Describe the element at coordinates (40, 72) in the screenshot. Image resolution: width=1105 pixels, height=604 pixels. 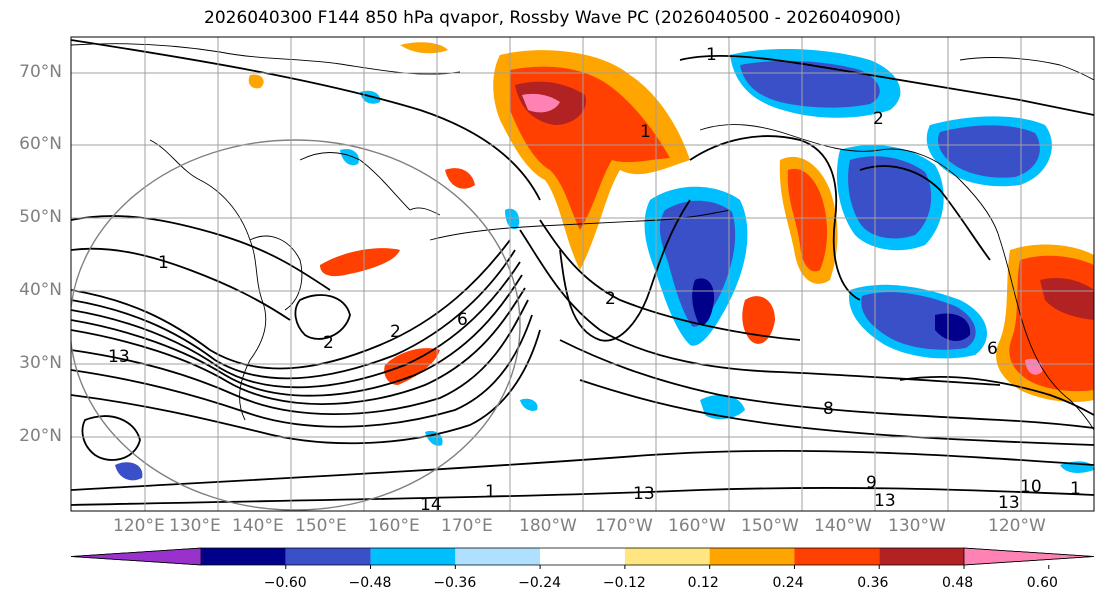
I see `latitude-label: 70°N` at that location.